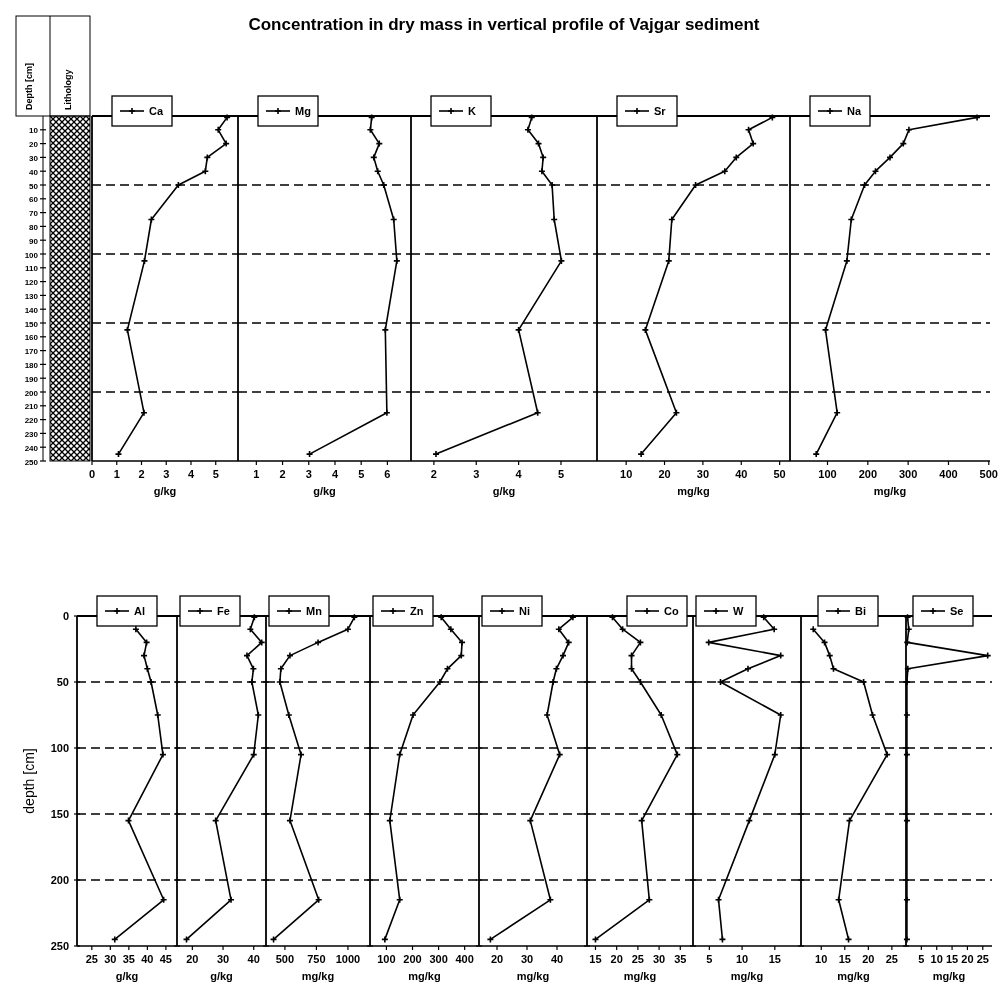  What do you see at coordinates (166, 959) in the screenshot?
I see `x-tick-label: 45` at bounding box center [166, 959].